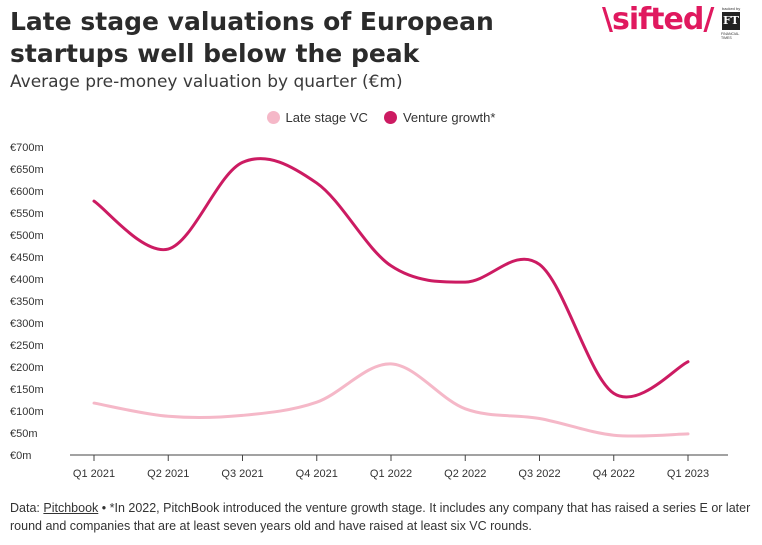  I want to click on y-tick-label: €300m, so click(27, 324).